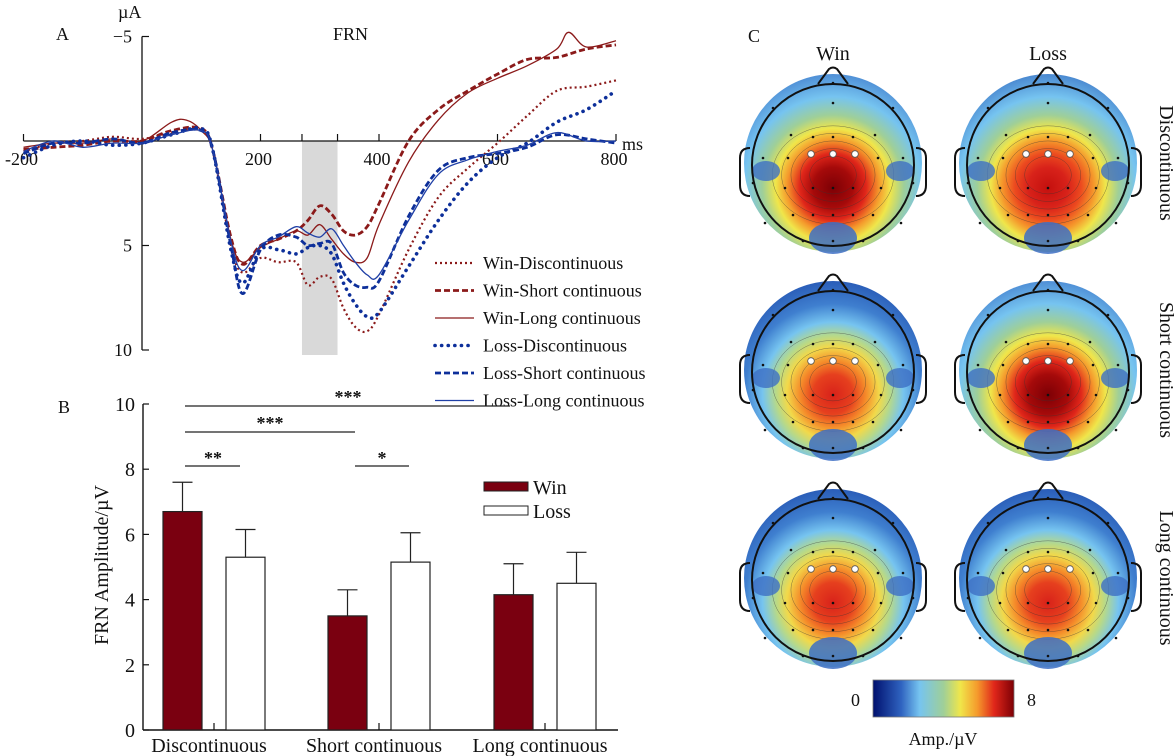 This screenshot has width=1175, height=756. Describe the element at coordinates (130, 470) in the screenshot. I see `y-tick-label: 8` at that location.